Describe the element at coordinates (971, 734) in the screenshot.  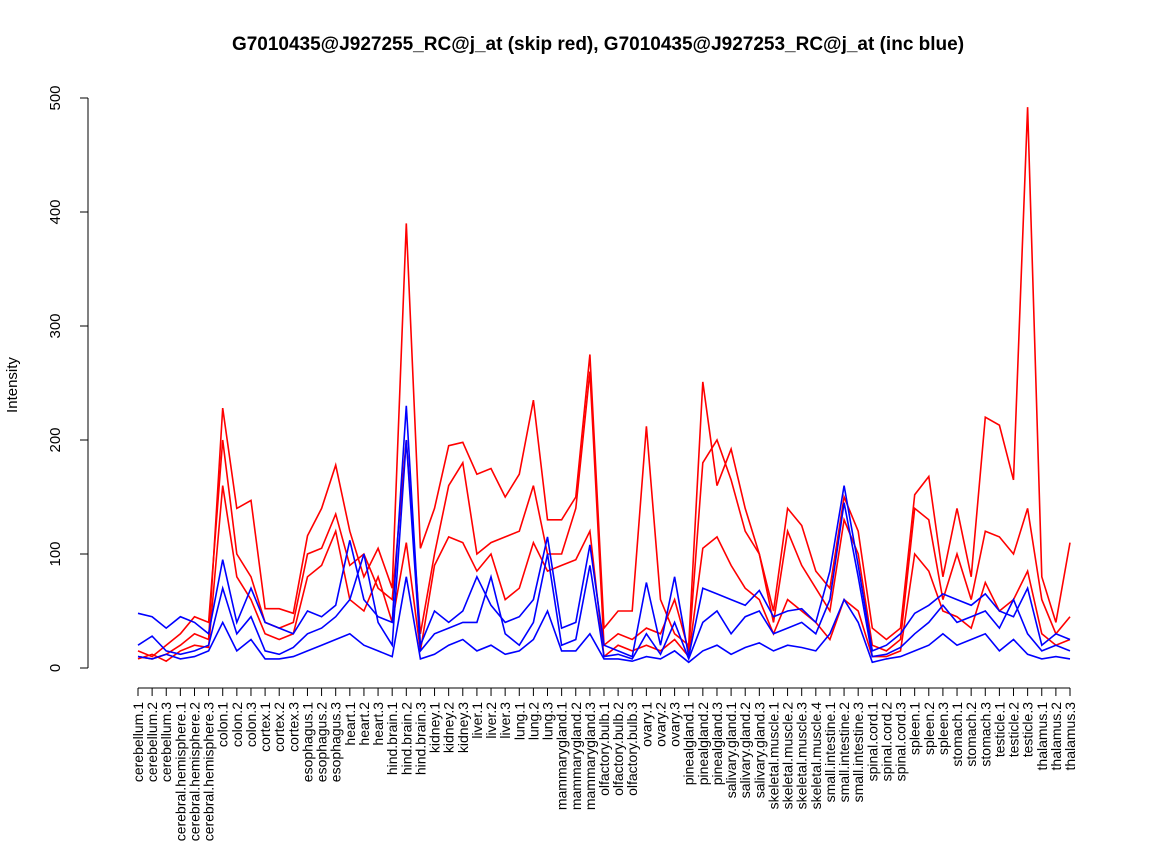
I see `x-tick-label: stomach.2` at that location.